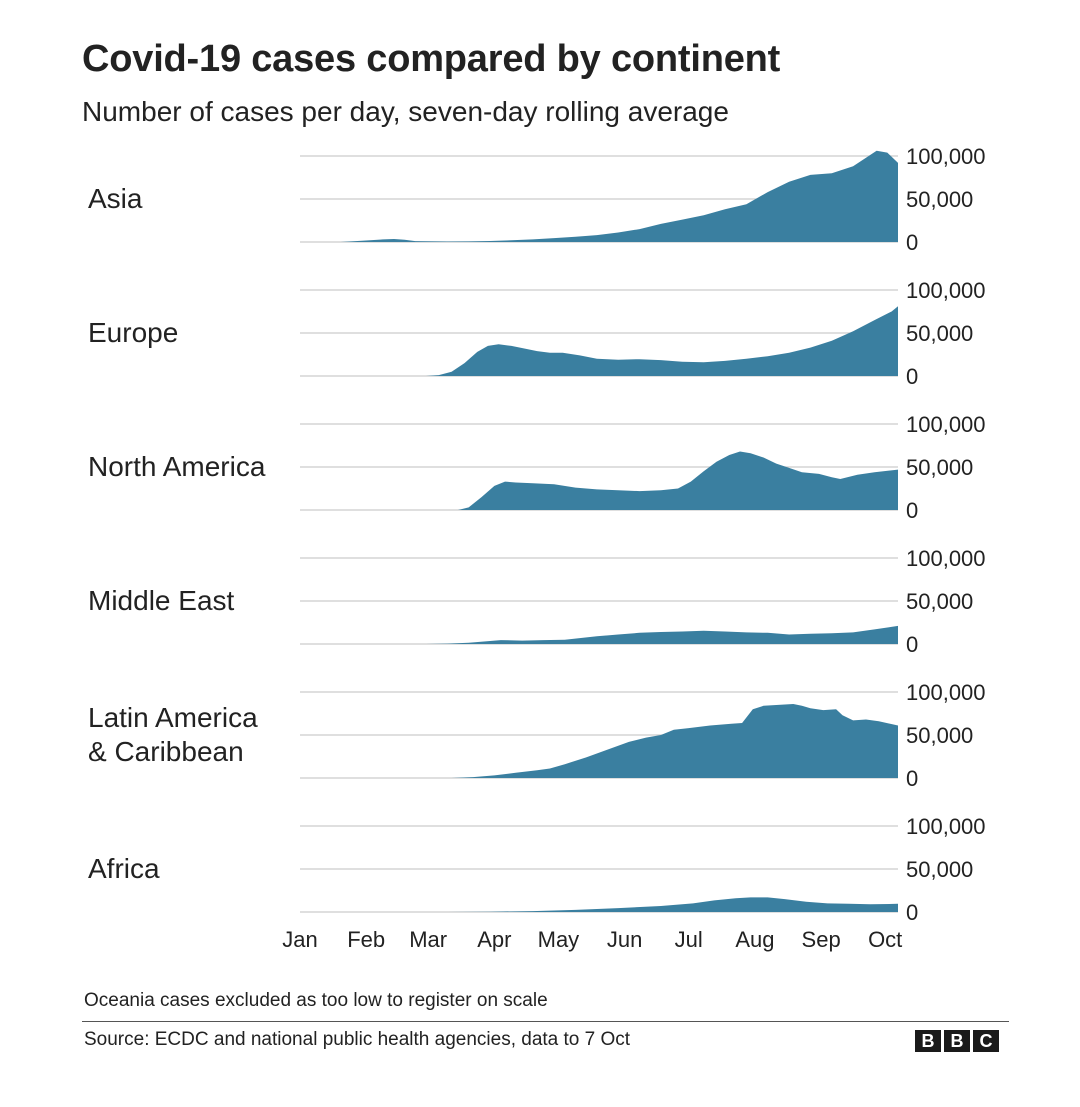 The image size is (1080, 1107). Describe the element at coordinates (545, 1021) in the screenshot. I see `footer-divider` at that location.